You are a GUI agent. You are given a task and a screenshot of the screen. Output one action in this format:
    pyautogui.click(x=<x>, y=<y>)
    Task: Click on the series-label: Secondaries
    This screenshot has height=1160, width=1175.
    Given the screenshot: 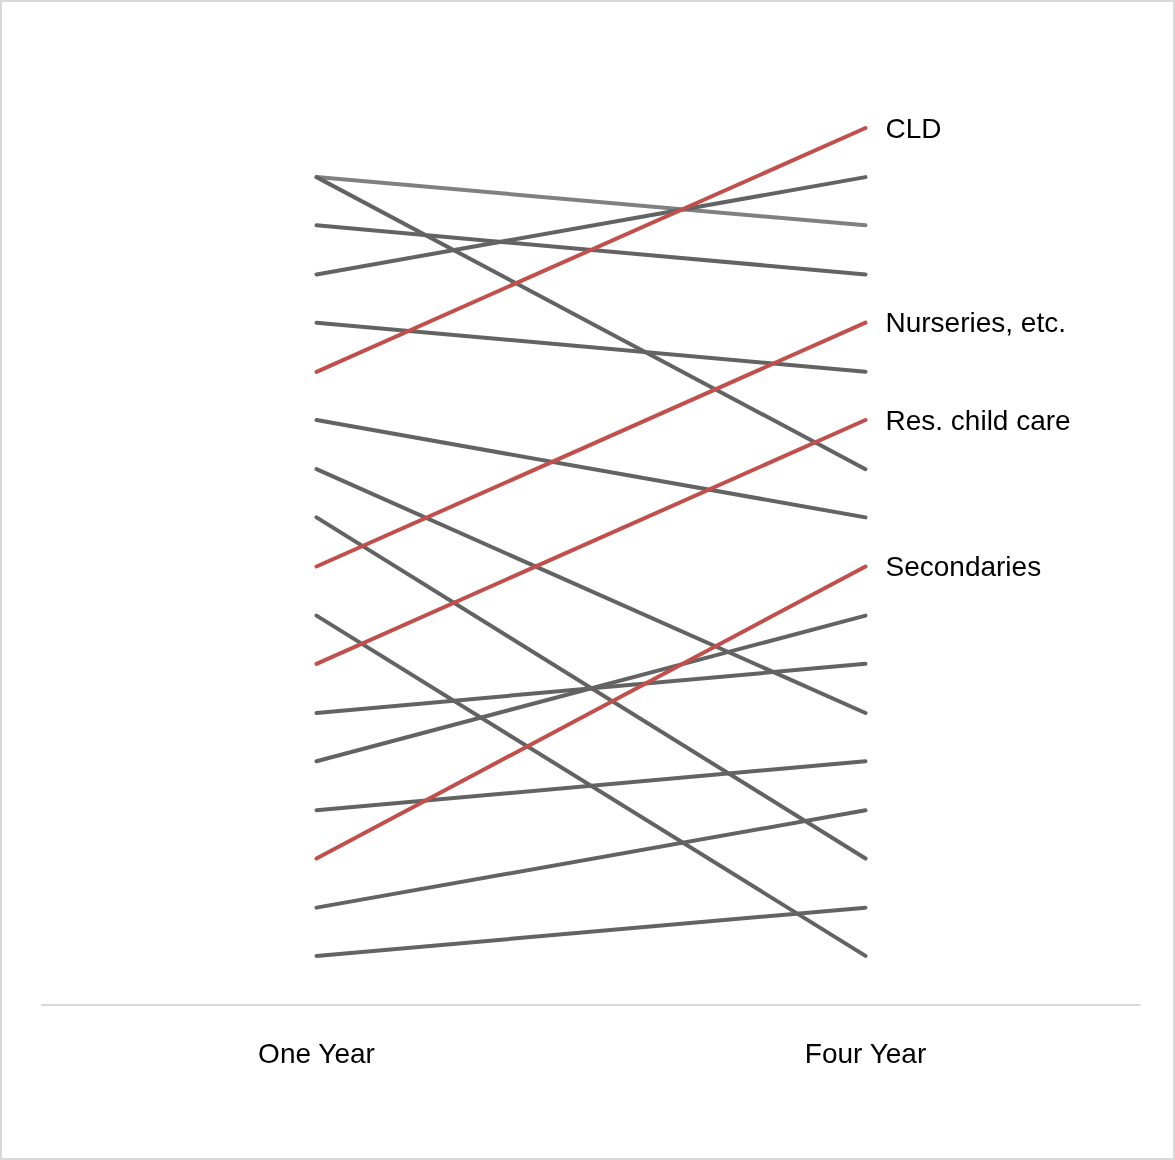 What is the action you would take?
    pyautogui.click(x=963, y=566)
    